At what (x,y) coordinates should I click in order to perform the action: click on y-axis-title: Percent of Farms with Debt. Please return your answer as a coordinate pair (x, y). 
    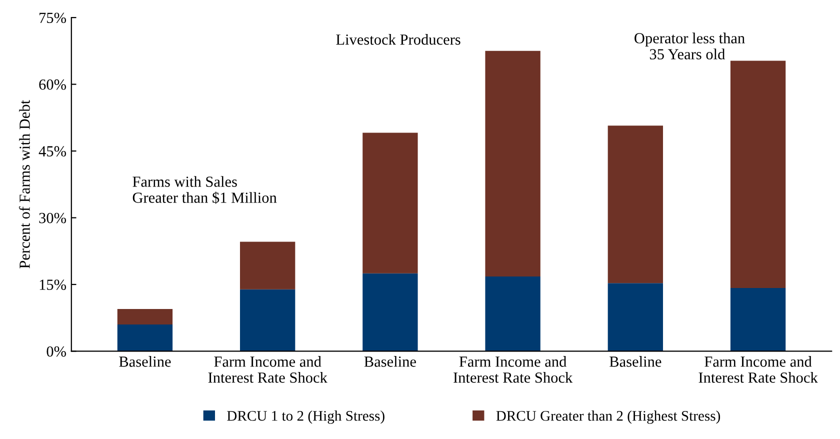
    Looking at the image, I should click on (24, 184).